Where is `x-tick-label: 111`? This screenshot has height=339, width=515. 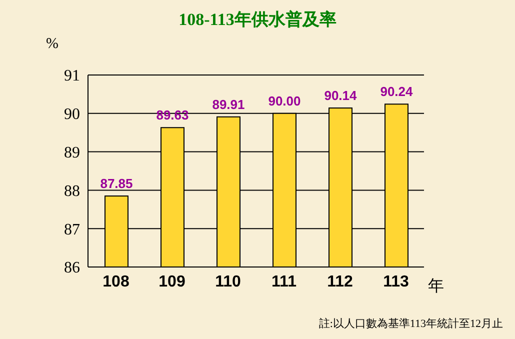 x-tick-label: 111 is located at coordinates (284, 281).